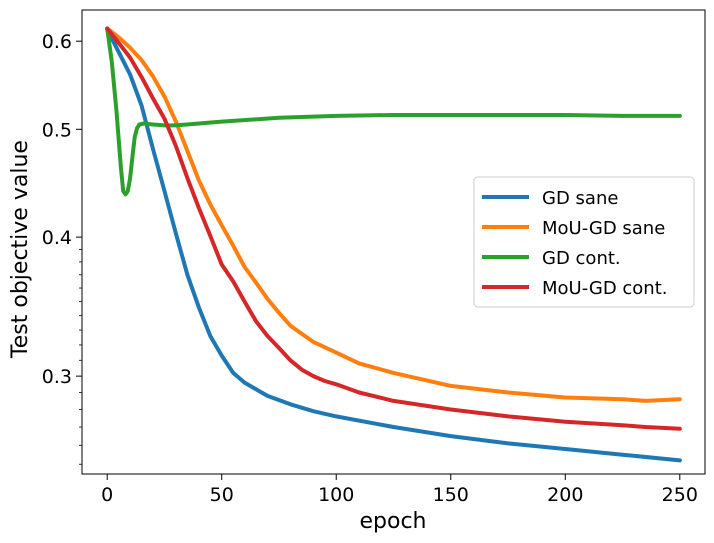 Image resolution: width=714 pixels, height=543 pixels. Describe the element at coordinates (393, 521) in the screenshot. I see `x-axis-title: epoch` at that location.